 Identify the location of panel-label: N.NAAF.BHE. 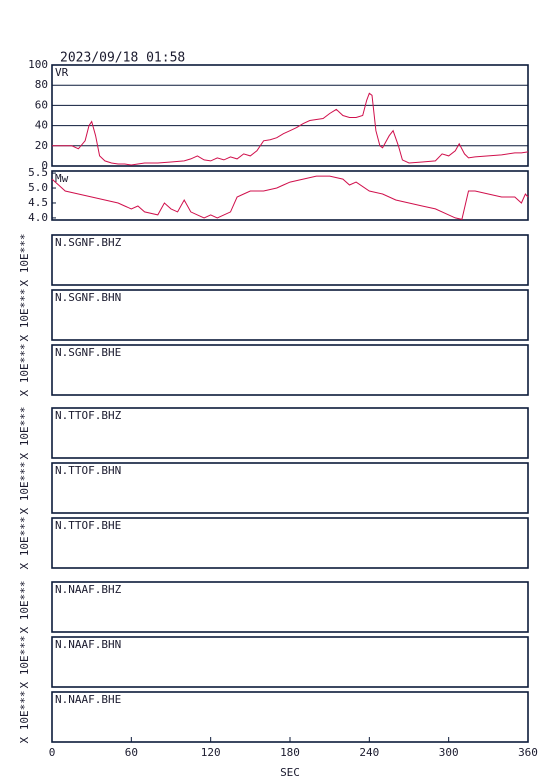
(88, 699).